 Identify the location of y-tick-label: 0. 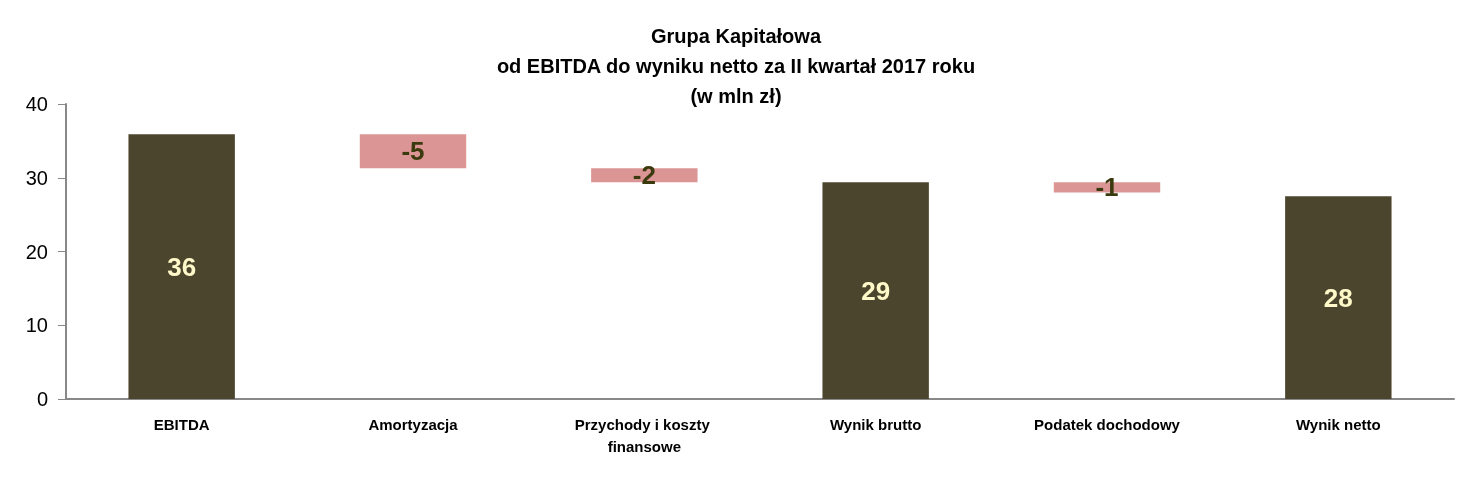
(42, 399).